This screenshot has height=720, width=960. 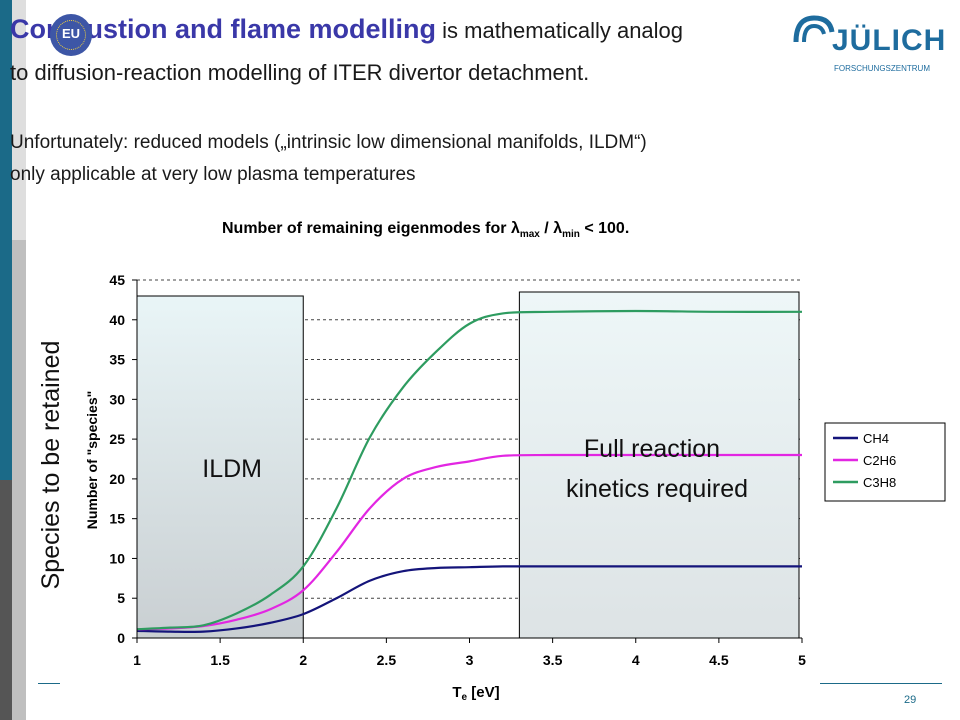 I want to click on region-full-label-line1: Full reaction, so click(x=652, y=449).